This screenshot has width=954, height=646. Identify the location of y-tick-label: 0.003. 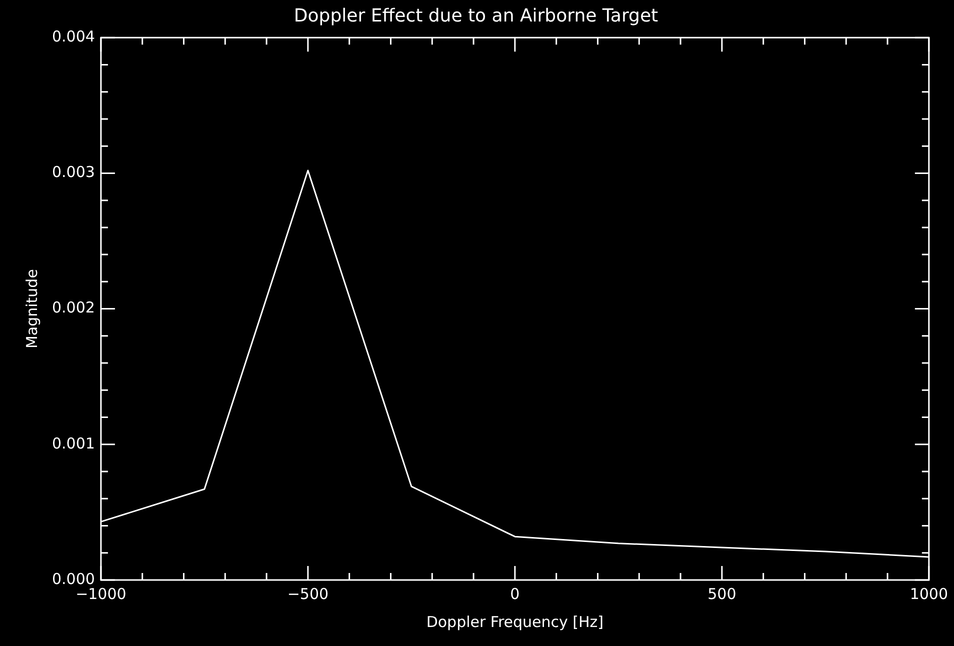
(73, 172).